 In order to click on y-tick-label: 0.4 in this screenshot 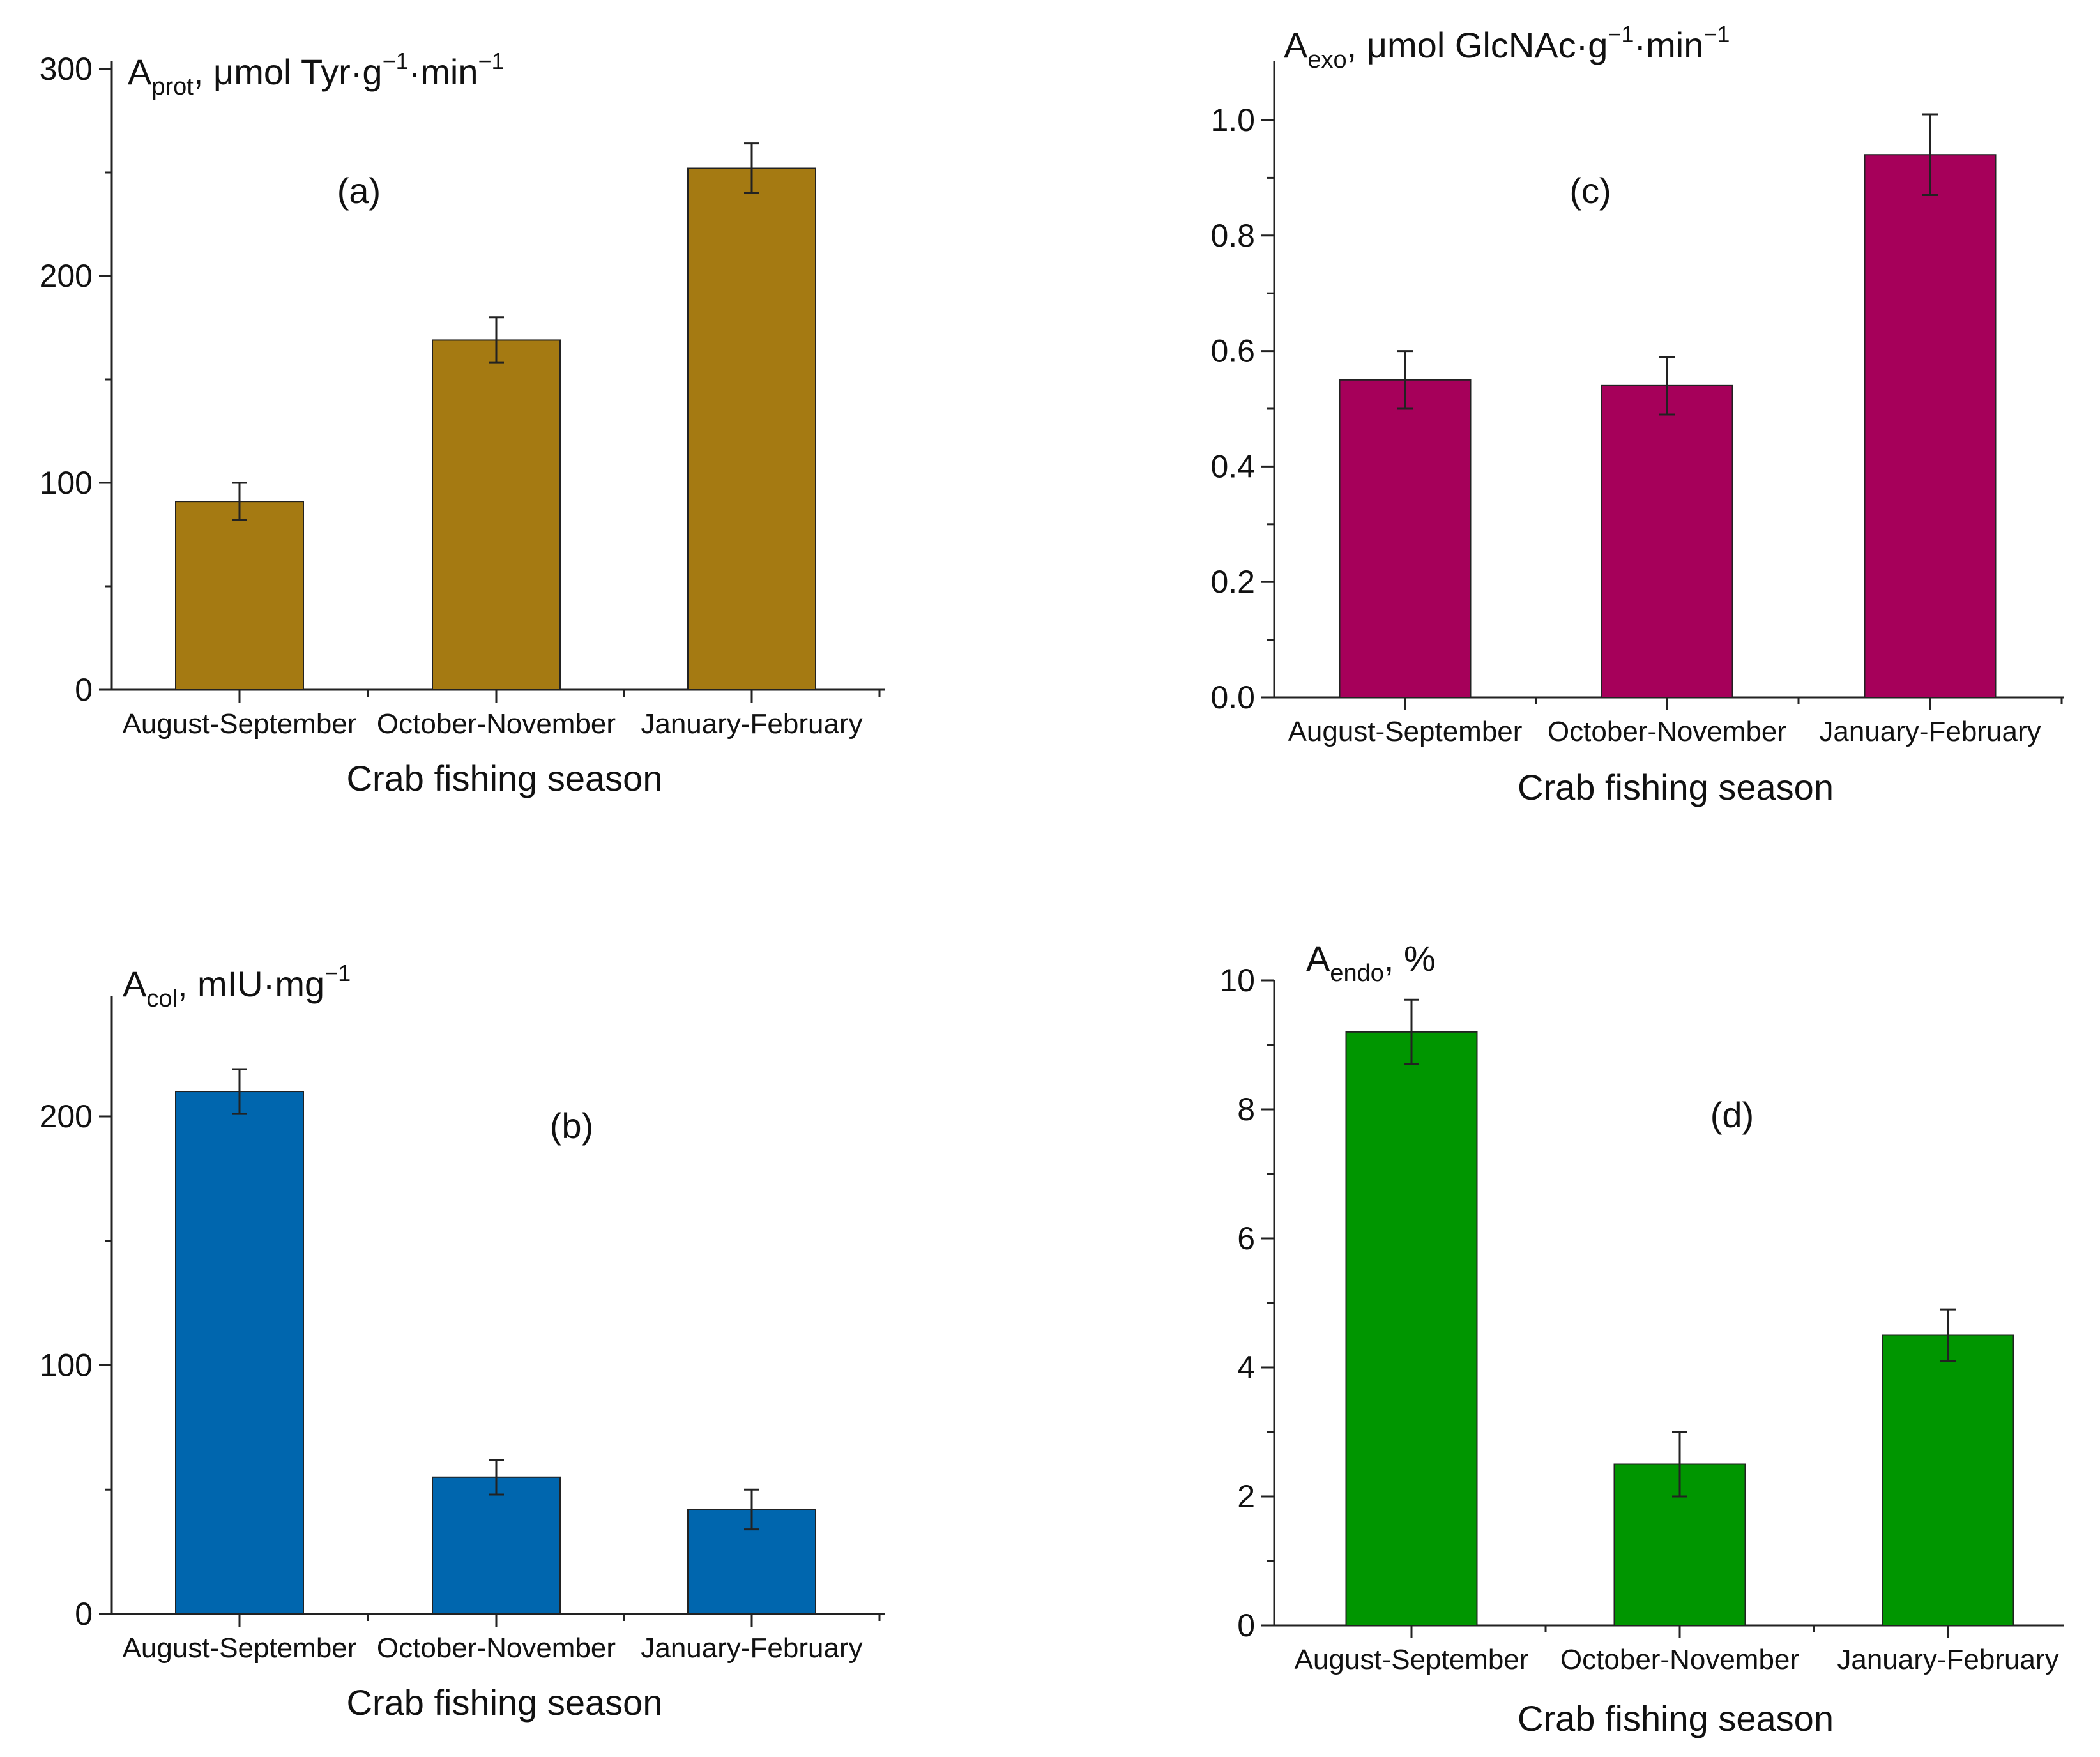, I will do `click(1232, 466)`.